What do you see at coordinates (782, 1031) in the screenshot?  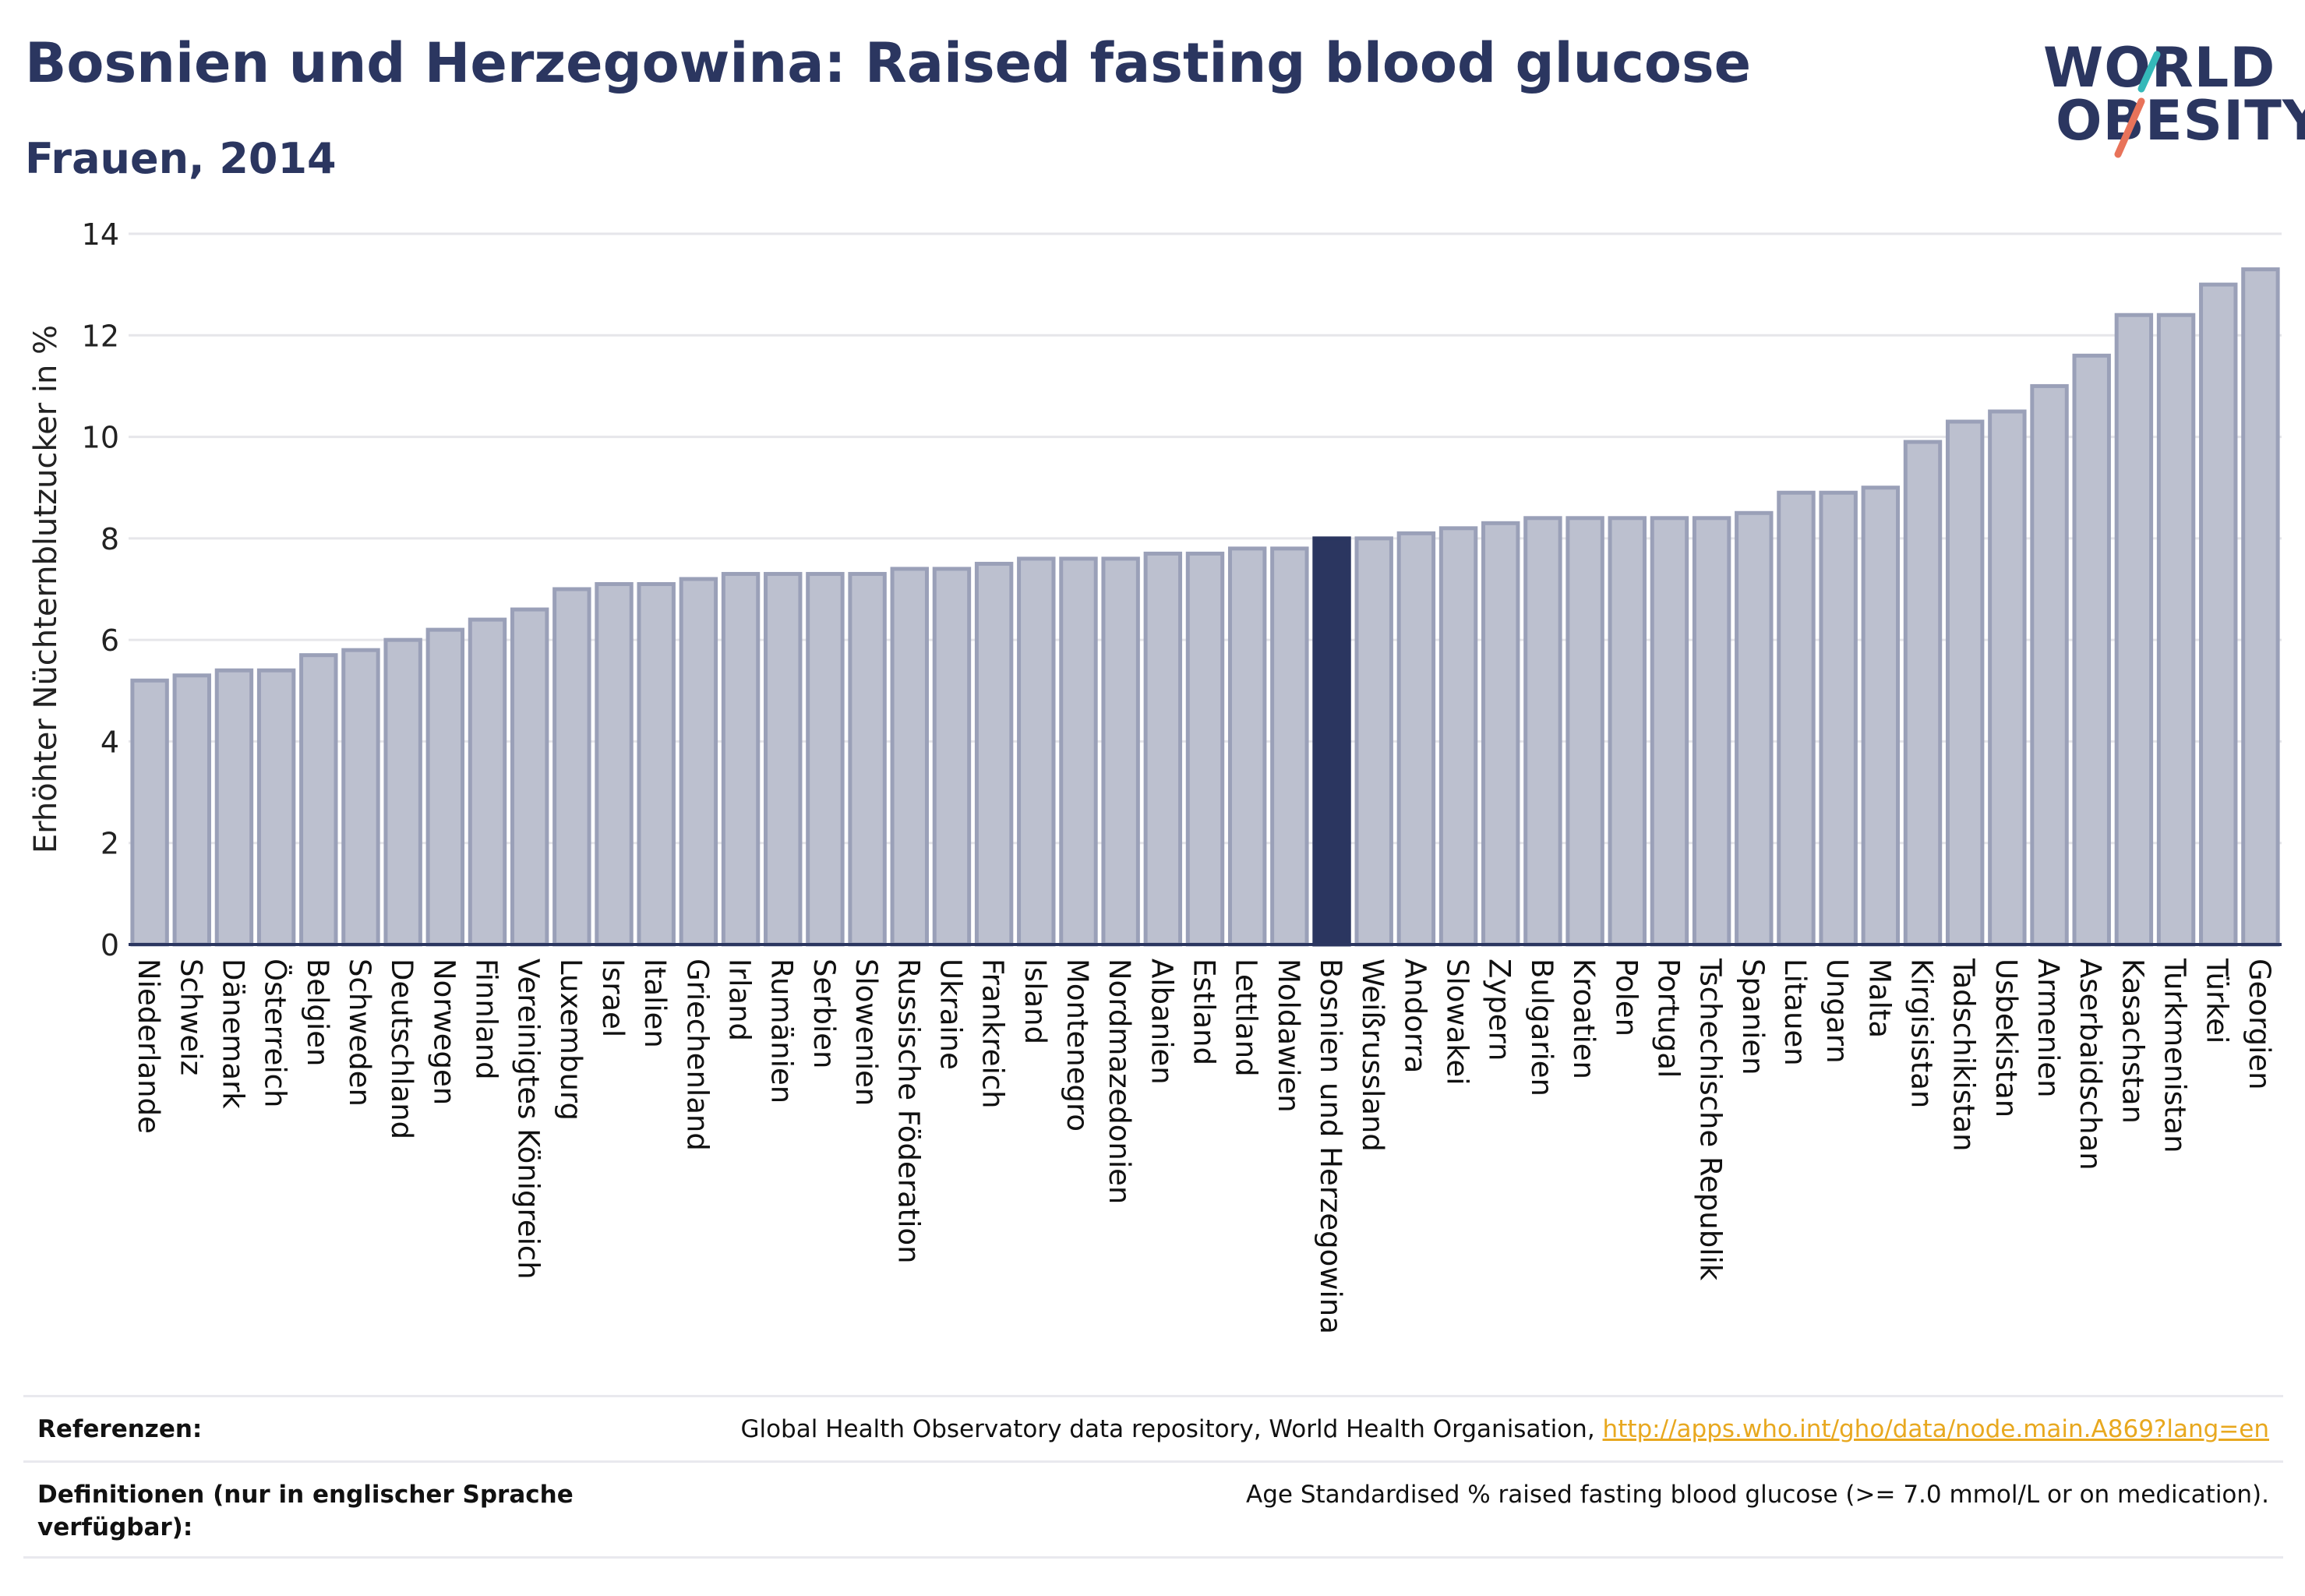 I see `x-tick-label: Rumänien` at bounding box center [782, 1031].